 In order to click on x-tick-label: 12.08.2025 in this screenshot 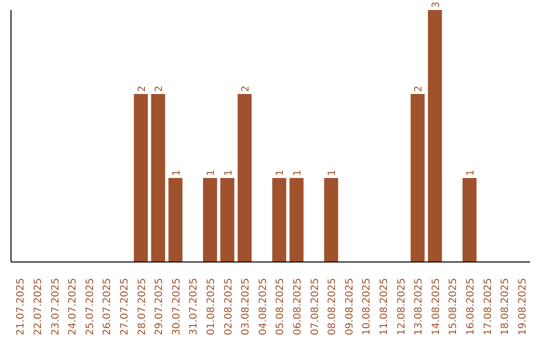, I will do `click(402, 307)`.